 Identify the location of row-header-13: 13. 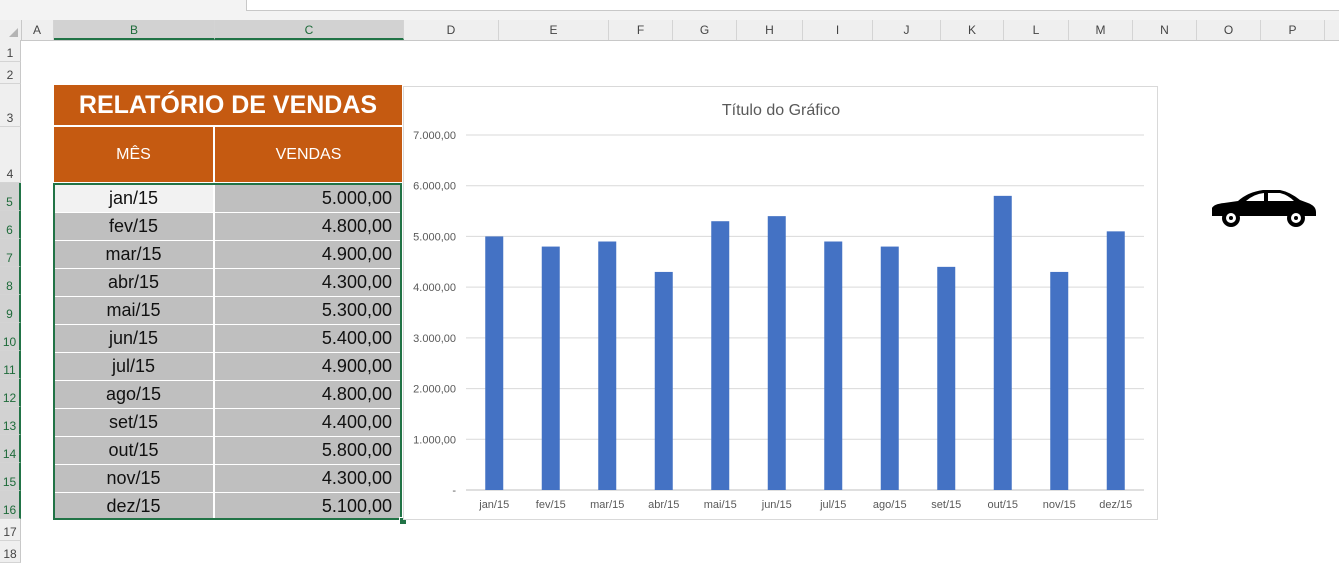
(10, 421).